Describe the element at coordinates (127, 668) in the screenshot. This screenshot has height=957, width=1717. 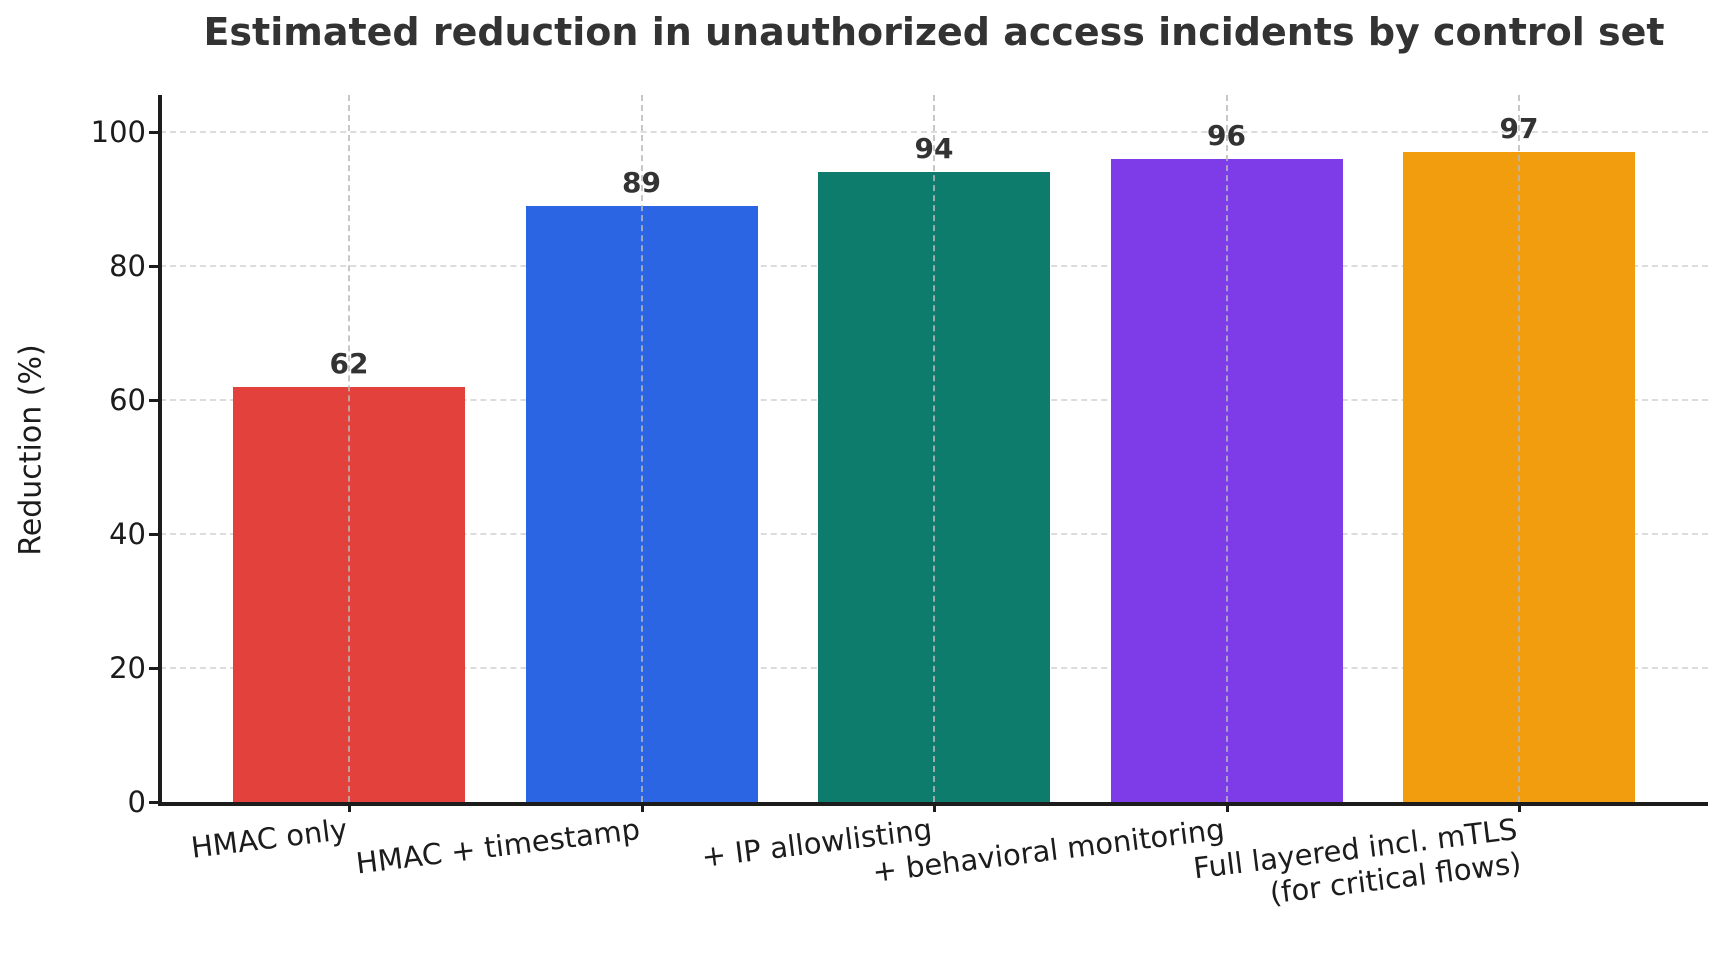
I see `y-tick-label: 20` at that location.